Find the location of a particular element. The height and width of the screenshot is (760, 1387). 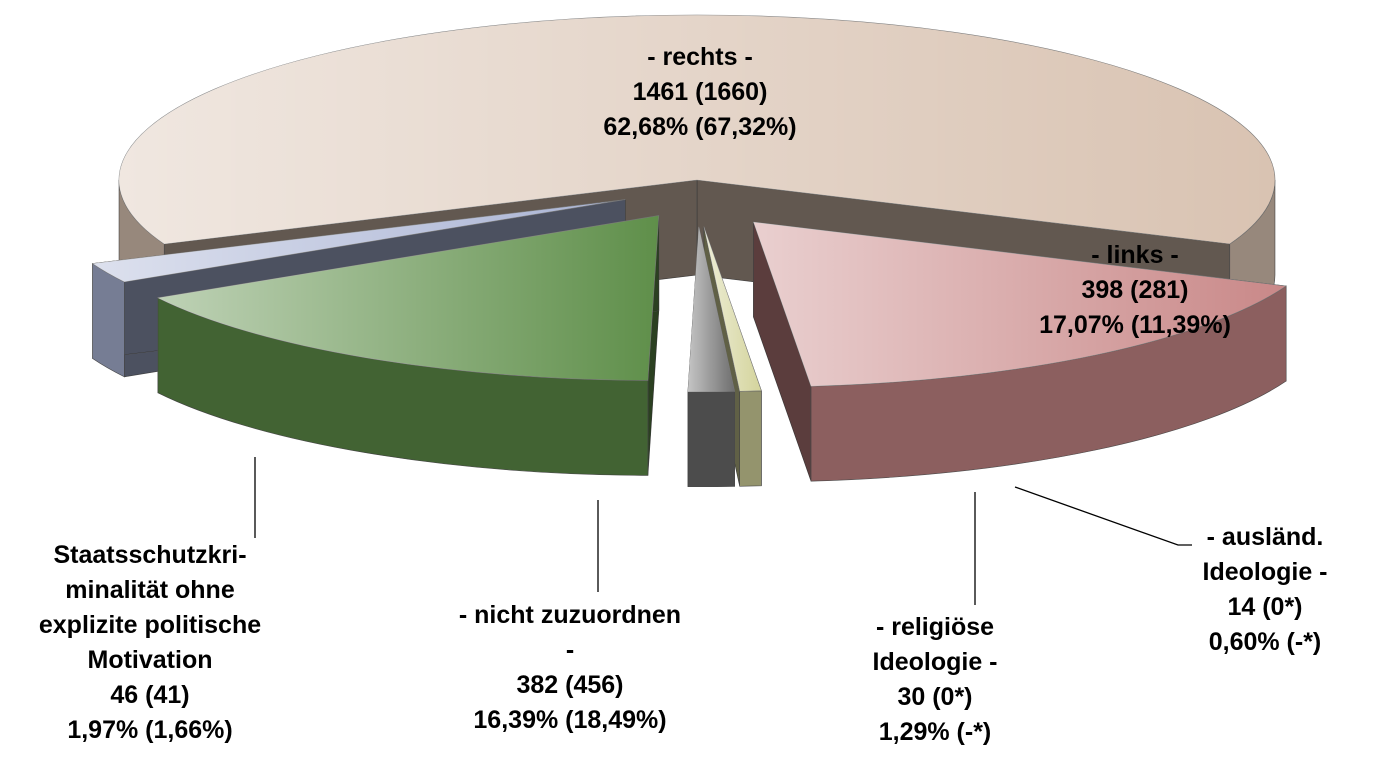

slice-label: - religiöse Ideologie - 30 (0*) 1,29% (-*) is located at coordinates (935, 680).